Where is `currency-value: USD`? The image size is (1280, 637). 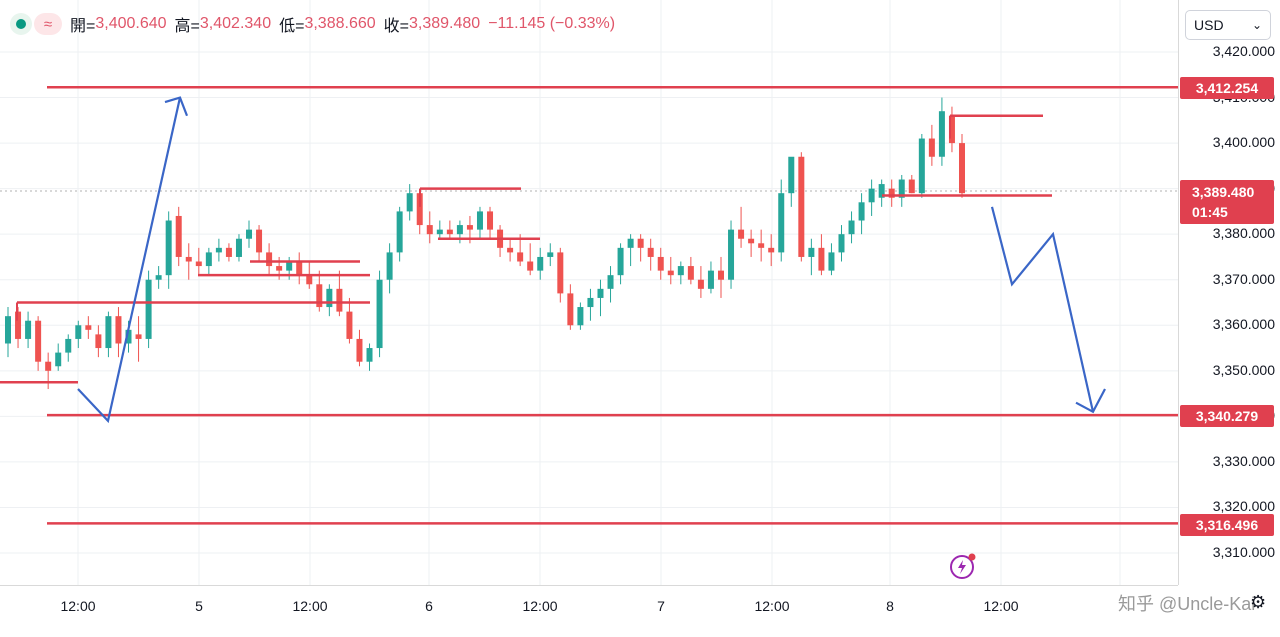
currency-value: USD is located at coordinates (1209, 25).